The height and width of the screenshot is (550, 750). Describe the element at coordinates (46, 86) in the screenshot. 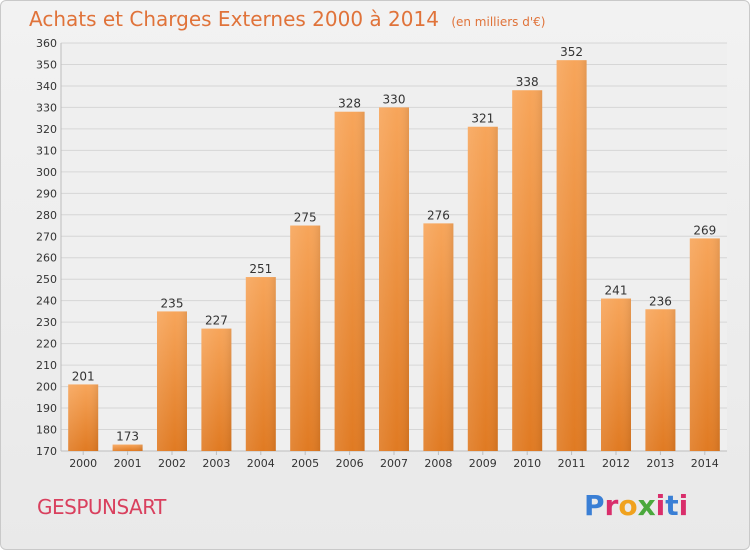

I see `y-tick-label: 340` at that location.